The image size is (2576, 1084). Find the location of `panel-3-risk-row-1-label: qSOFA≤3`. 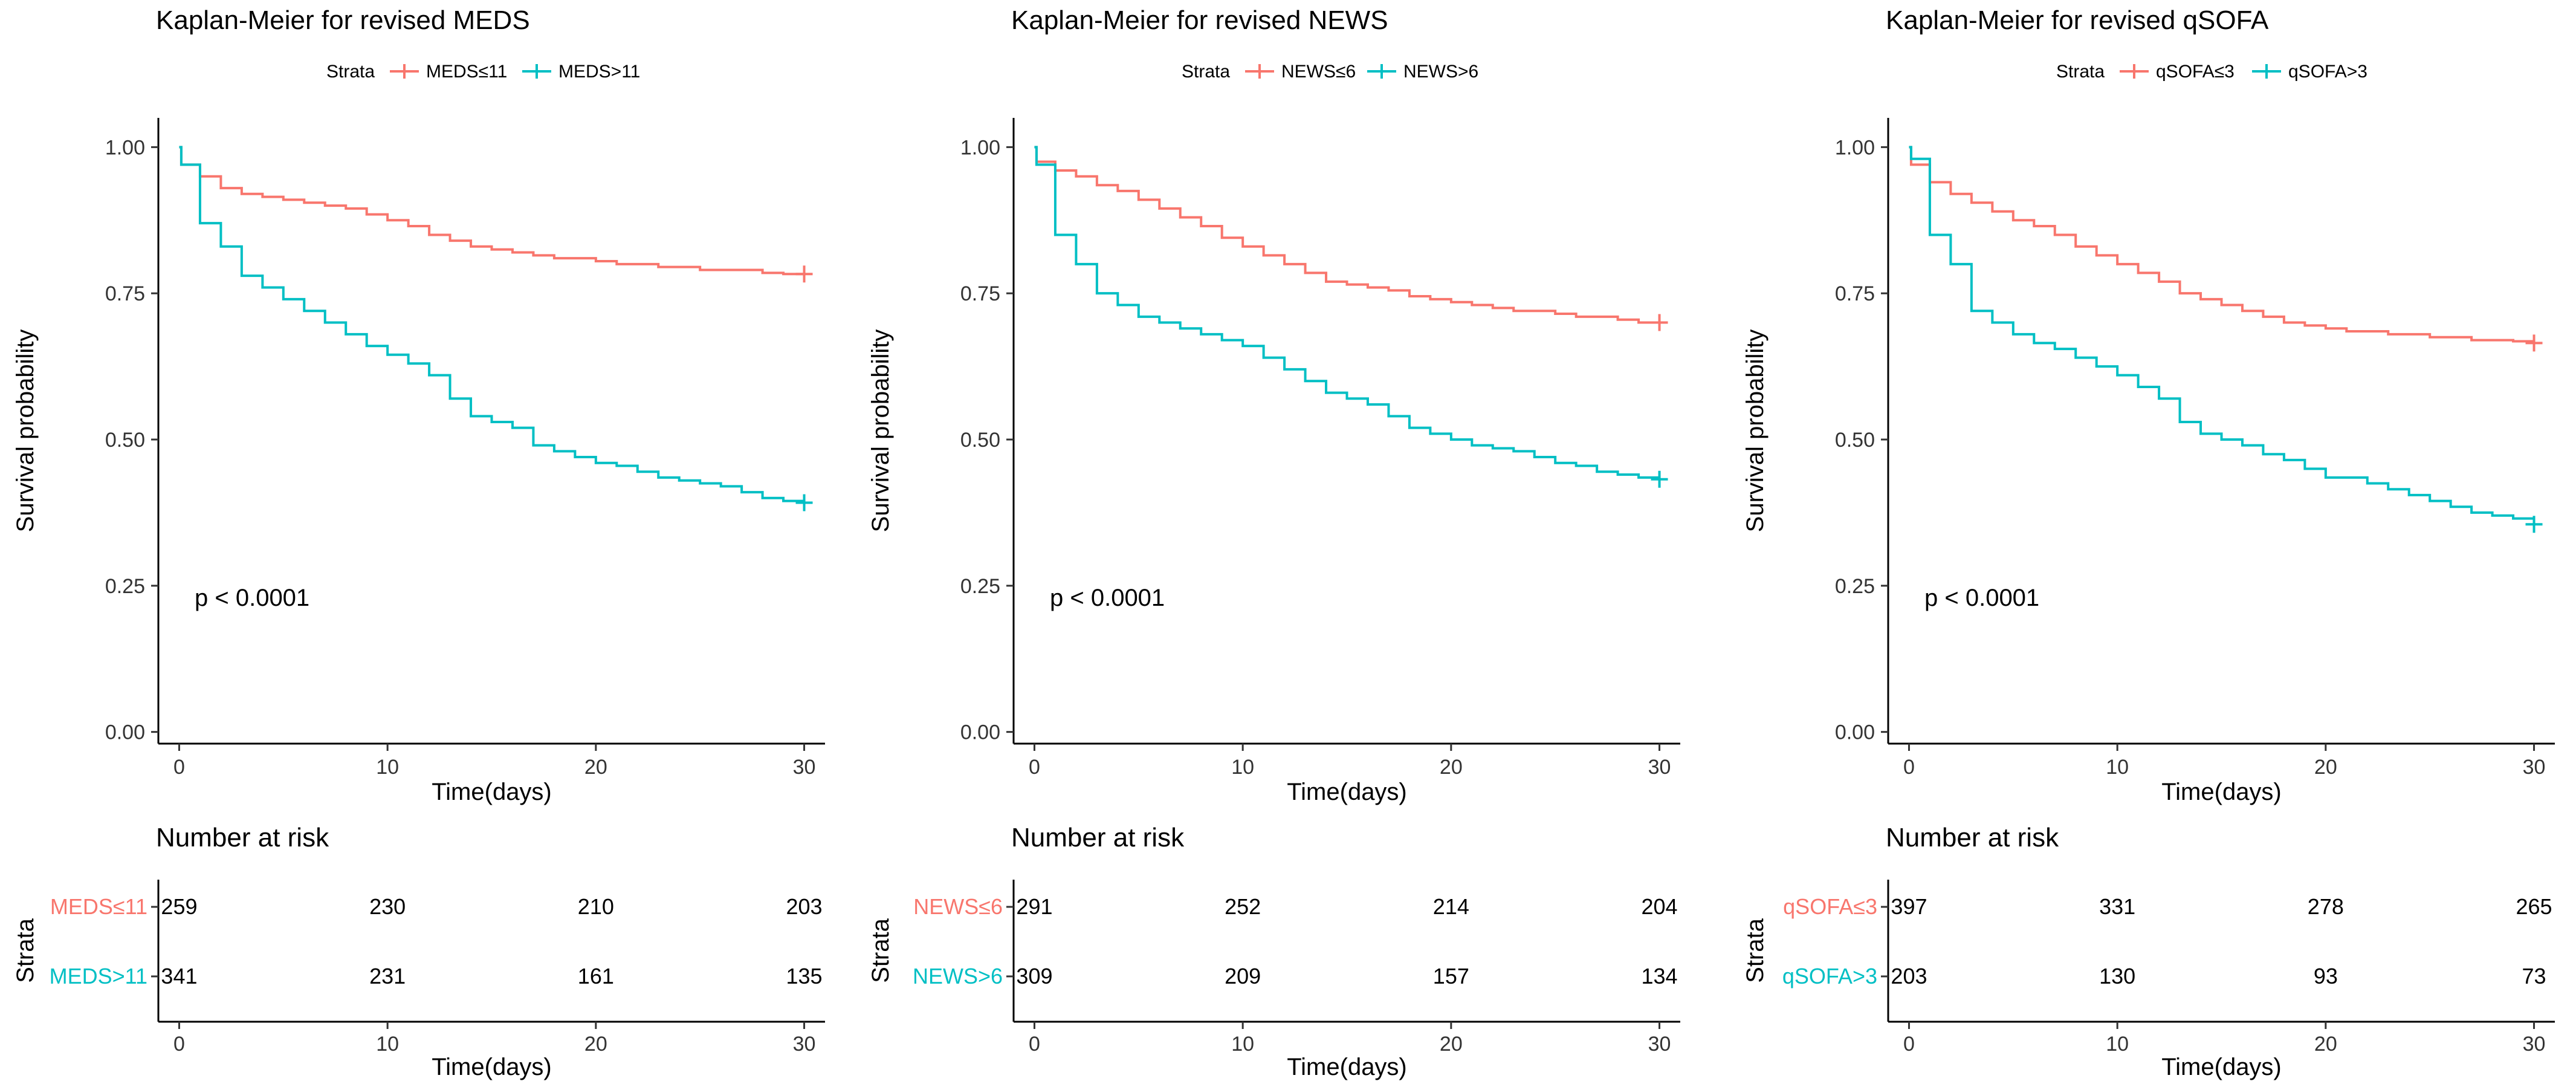

panel-3-risk-row-1-label: qSOFA≤3 is located at coordinates (1830, 906).